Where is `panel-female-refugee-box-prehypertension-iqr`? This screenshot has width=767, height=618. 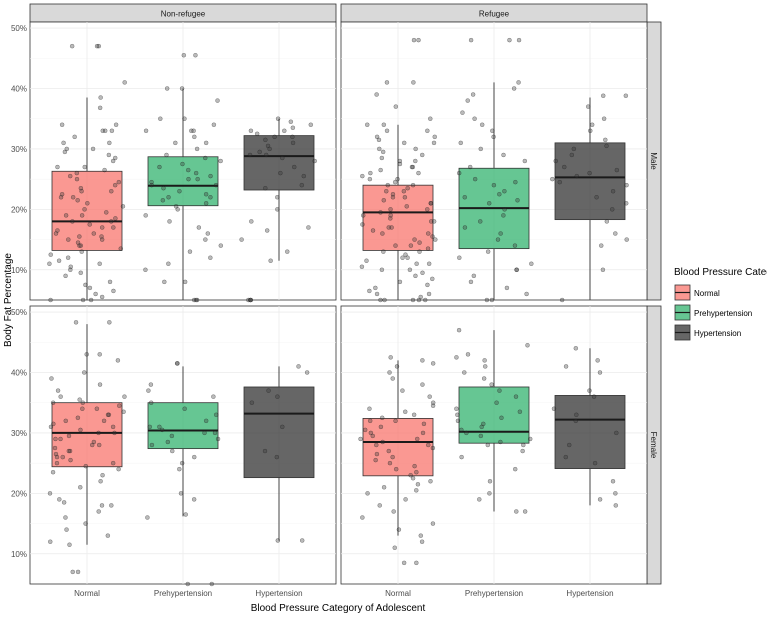 panel-female-refugee-box-prehypertension-iqr is located at coordinates (494, 415).